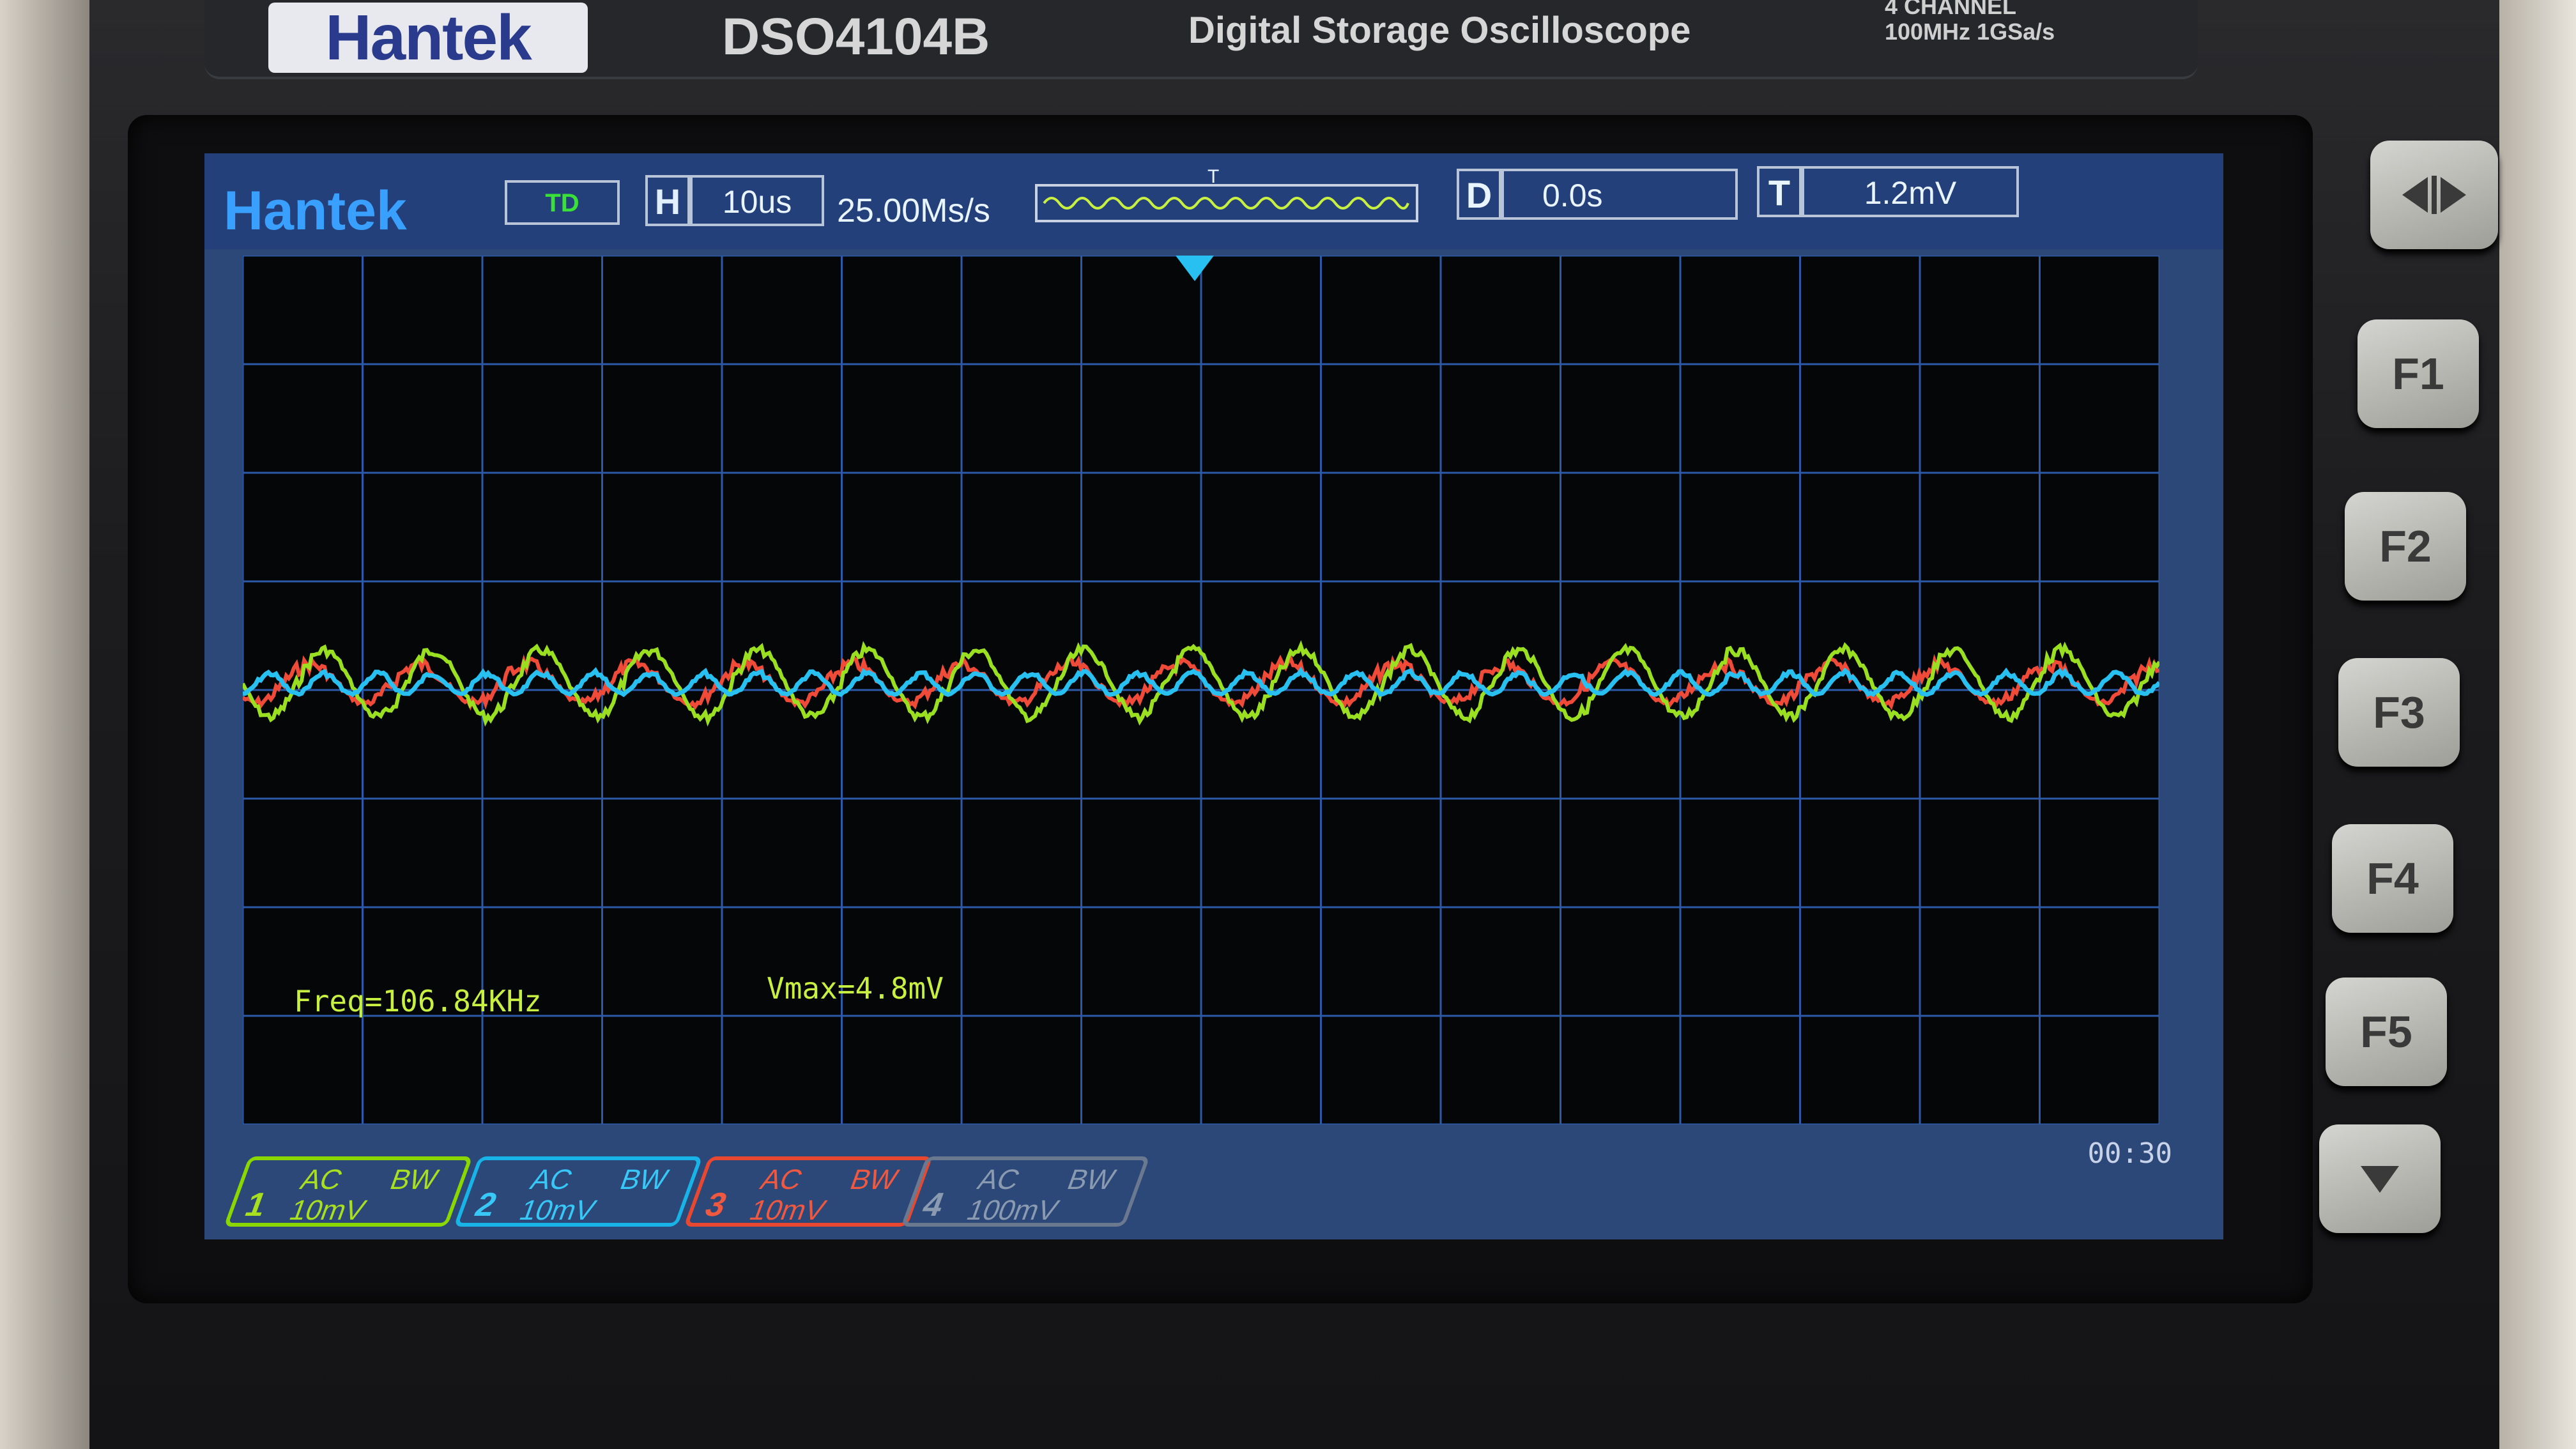 This screenshot has width=2576, height=1449. I want to click on channel-scale: 100mV, so click(1012, 1210).